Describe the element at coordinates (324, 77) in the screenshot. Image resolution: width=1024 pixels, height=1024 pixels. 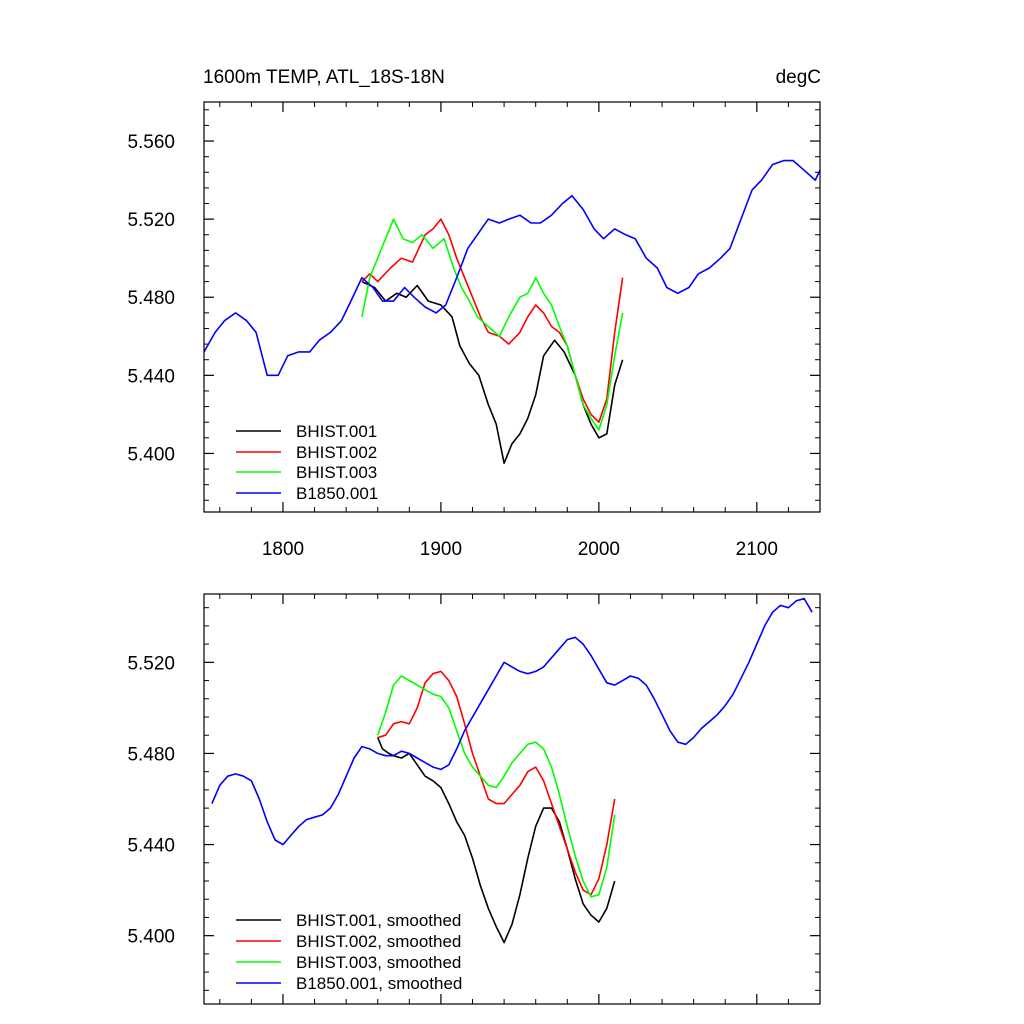
I see `top-panel-title: 1600m TEMP, ATL_18S-18N` at that location.